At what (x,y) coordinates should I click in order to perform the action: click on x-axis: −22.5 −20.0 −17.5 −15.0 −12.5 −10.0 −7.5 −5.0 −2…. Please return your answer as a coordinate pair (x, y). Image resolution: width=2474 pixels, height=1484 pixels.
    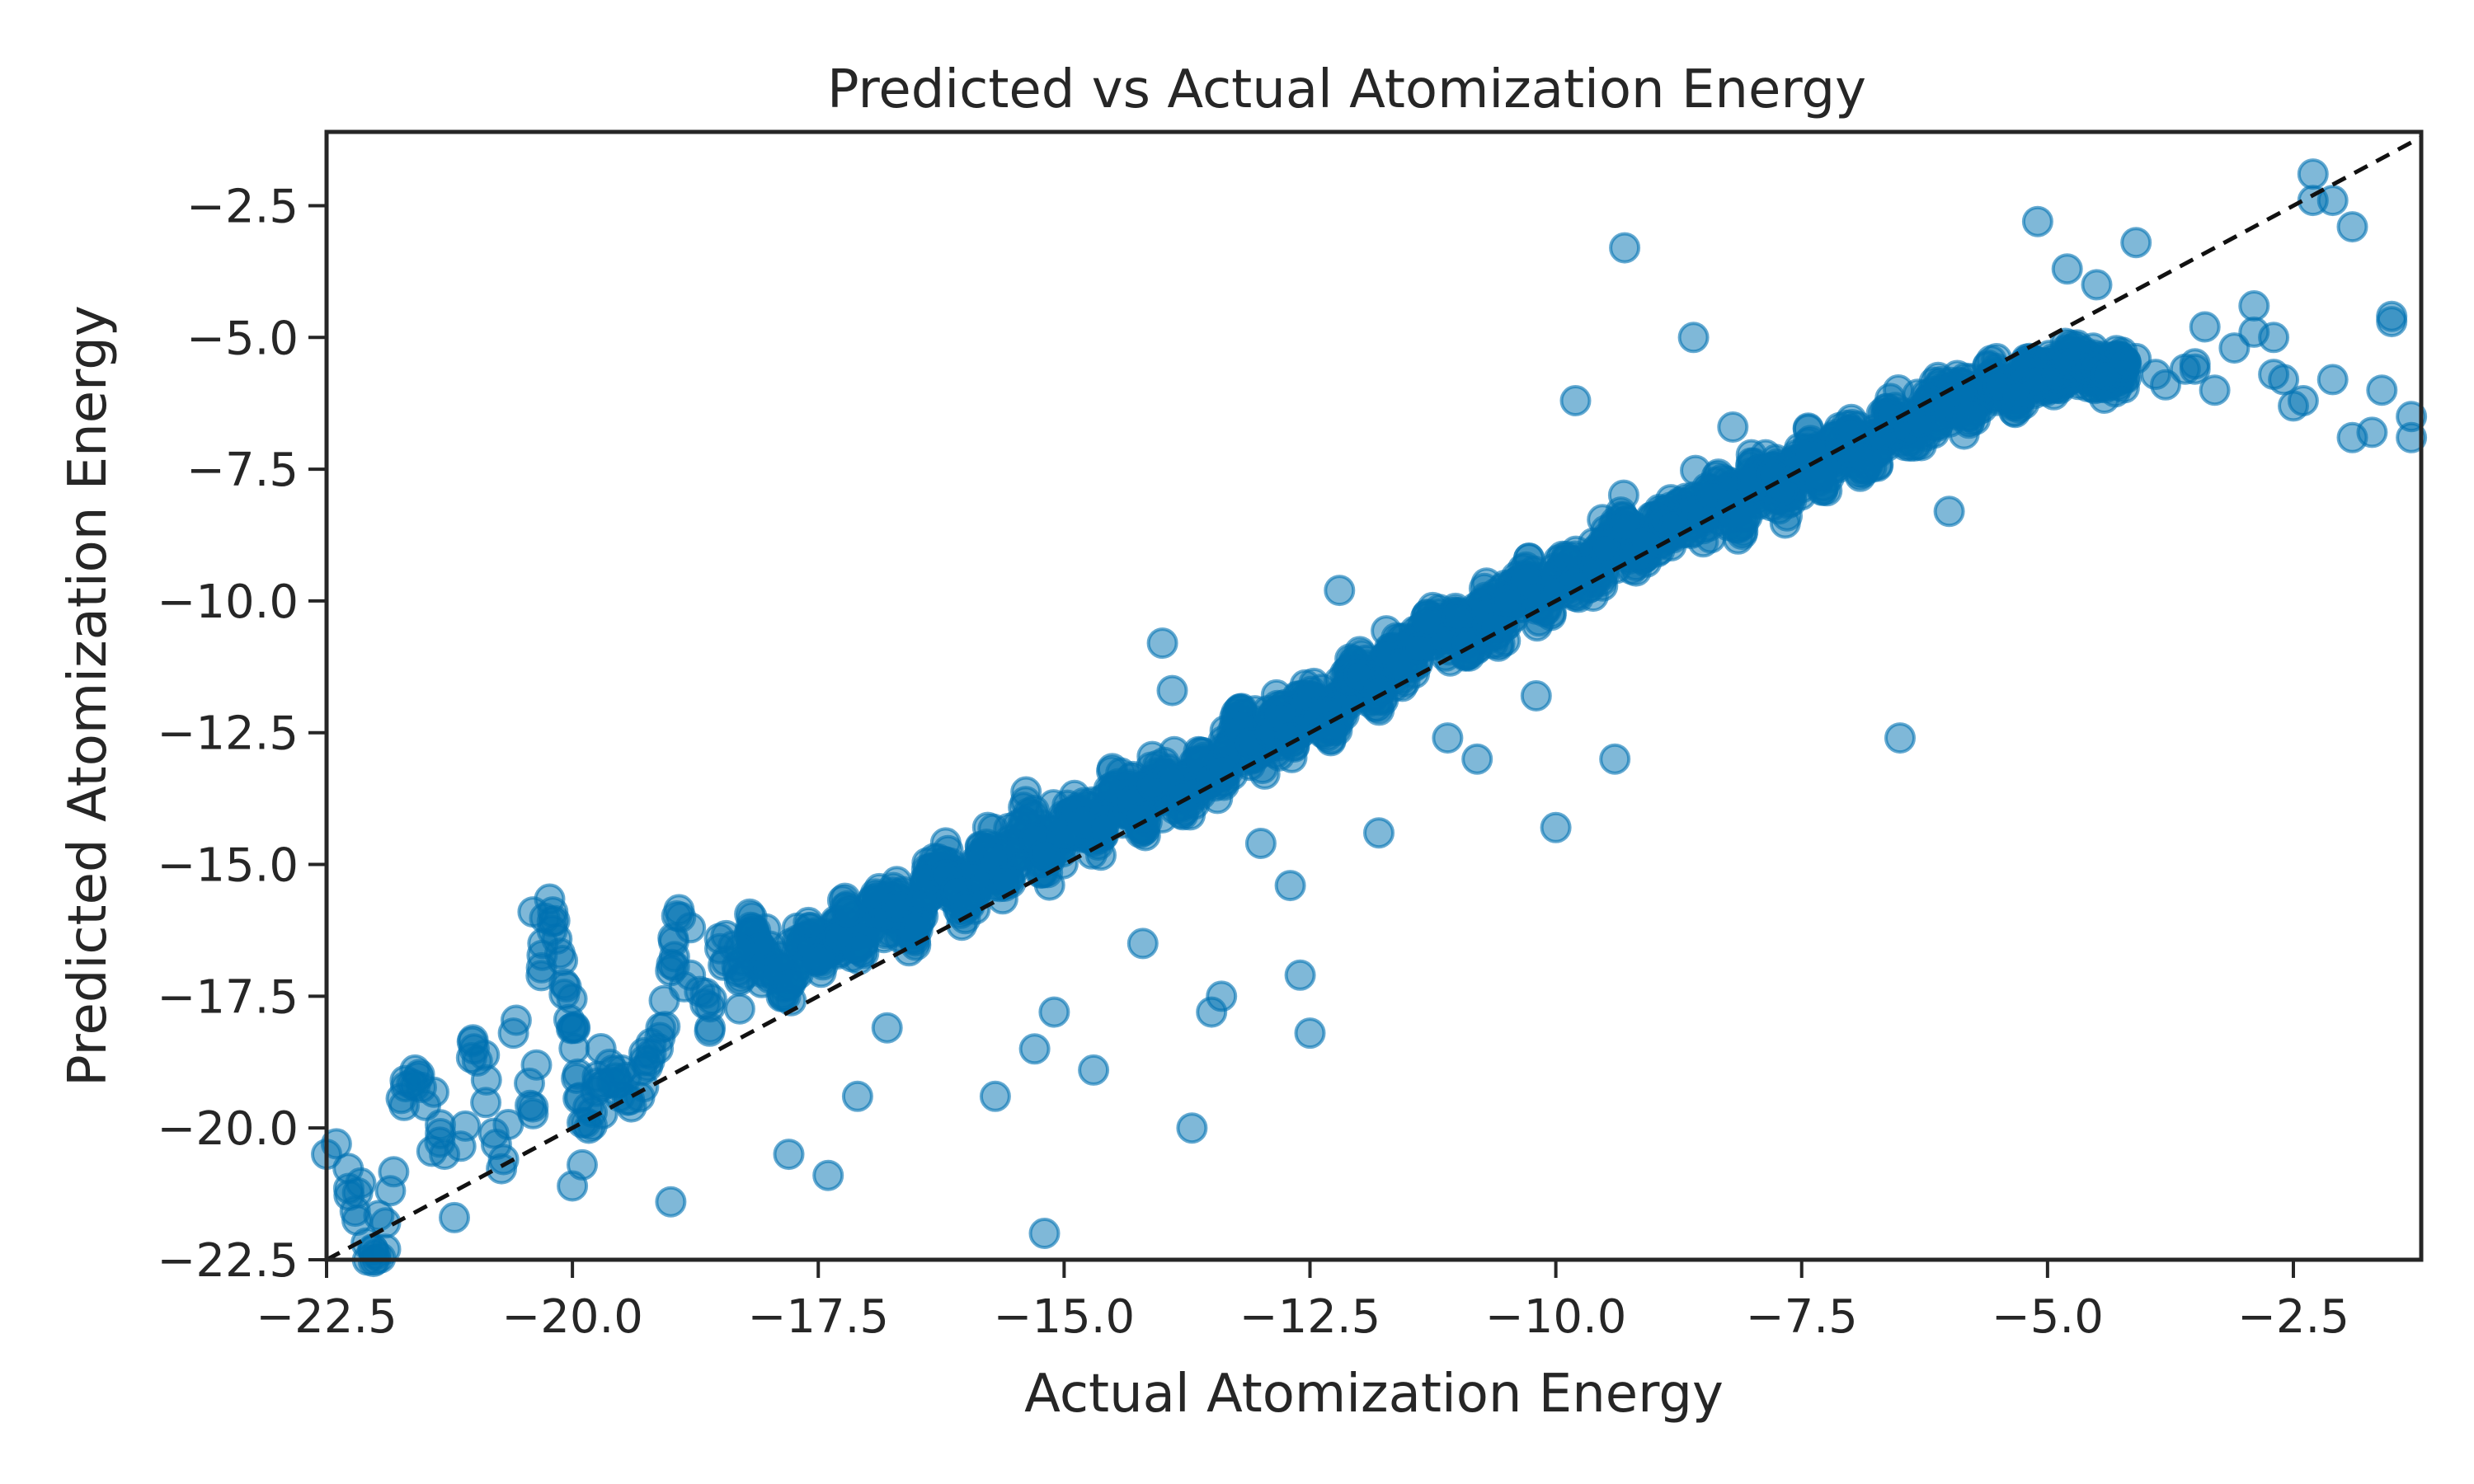
    Looking at the image, I should click on (1302, 1302).